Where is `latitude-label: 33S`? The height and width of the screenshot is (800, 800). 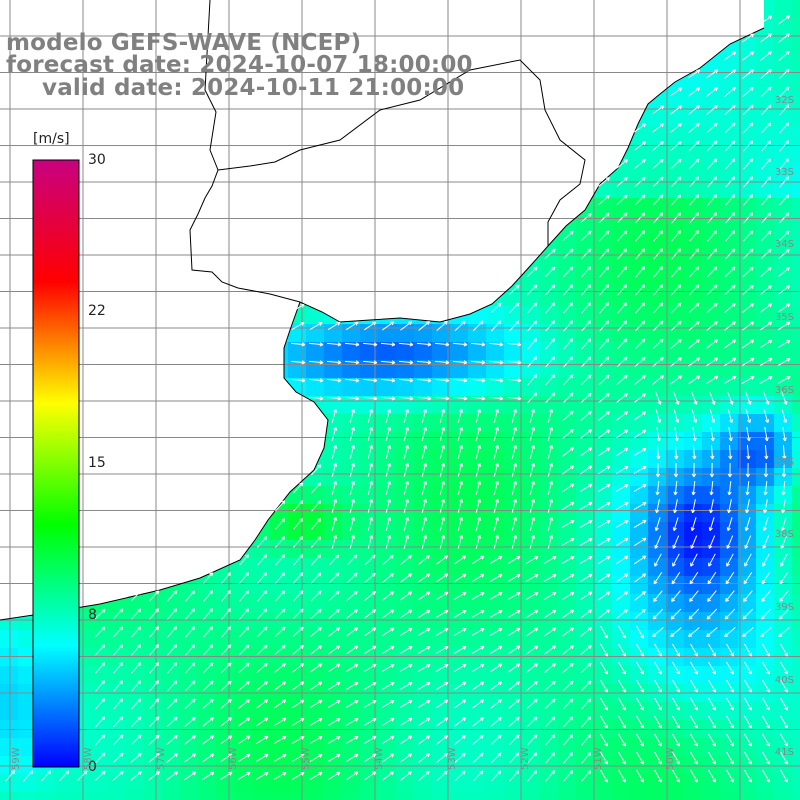
latitude-label: 33S is located at coordinates (784, 172).